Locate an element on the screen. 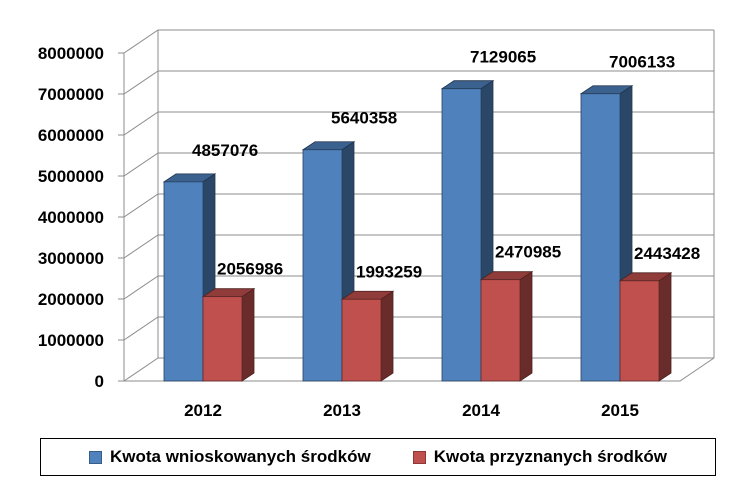 The height and width of the screenshot is (491, 750). x-tick-label: 2013 is located at coordinates (342, 410).